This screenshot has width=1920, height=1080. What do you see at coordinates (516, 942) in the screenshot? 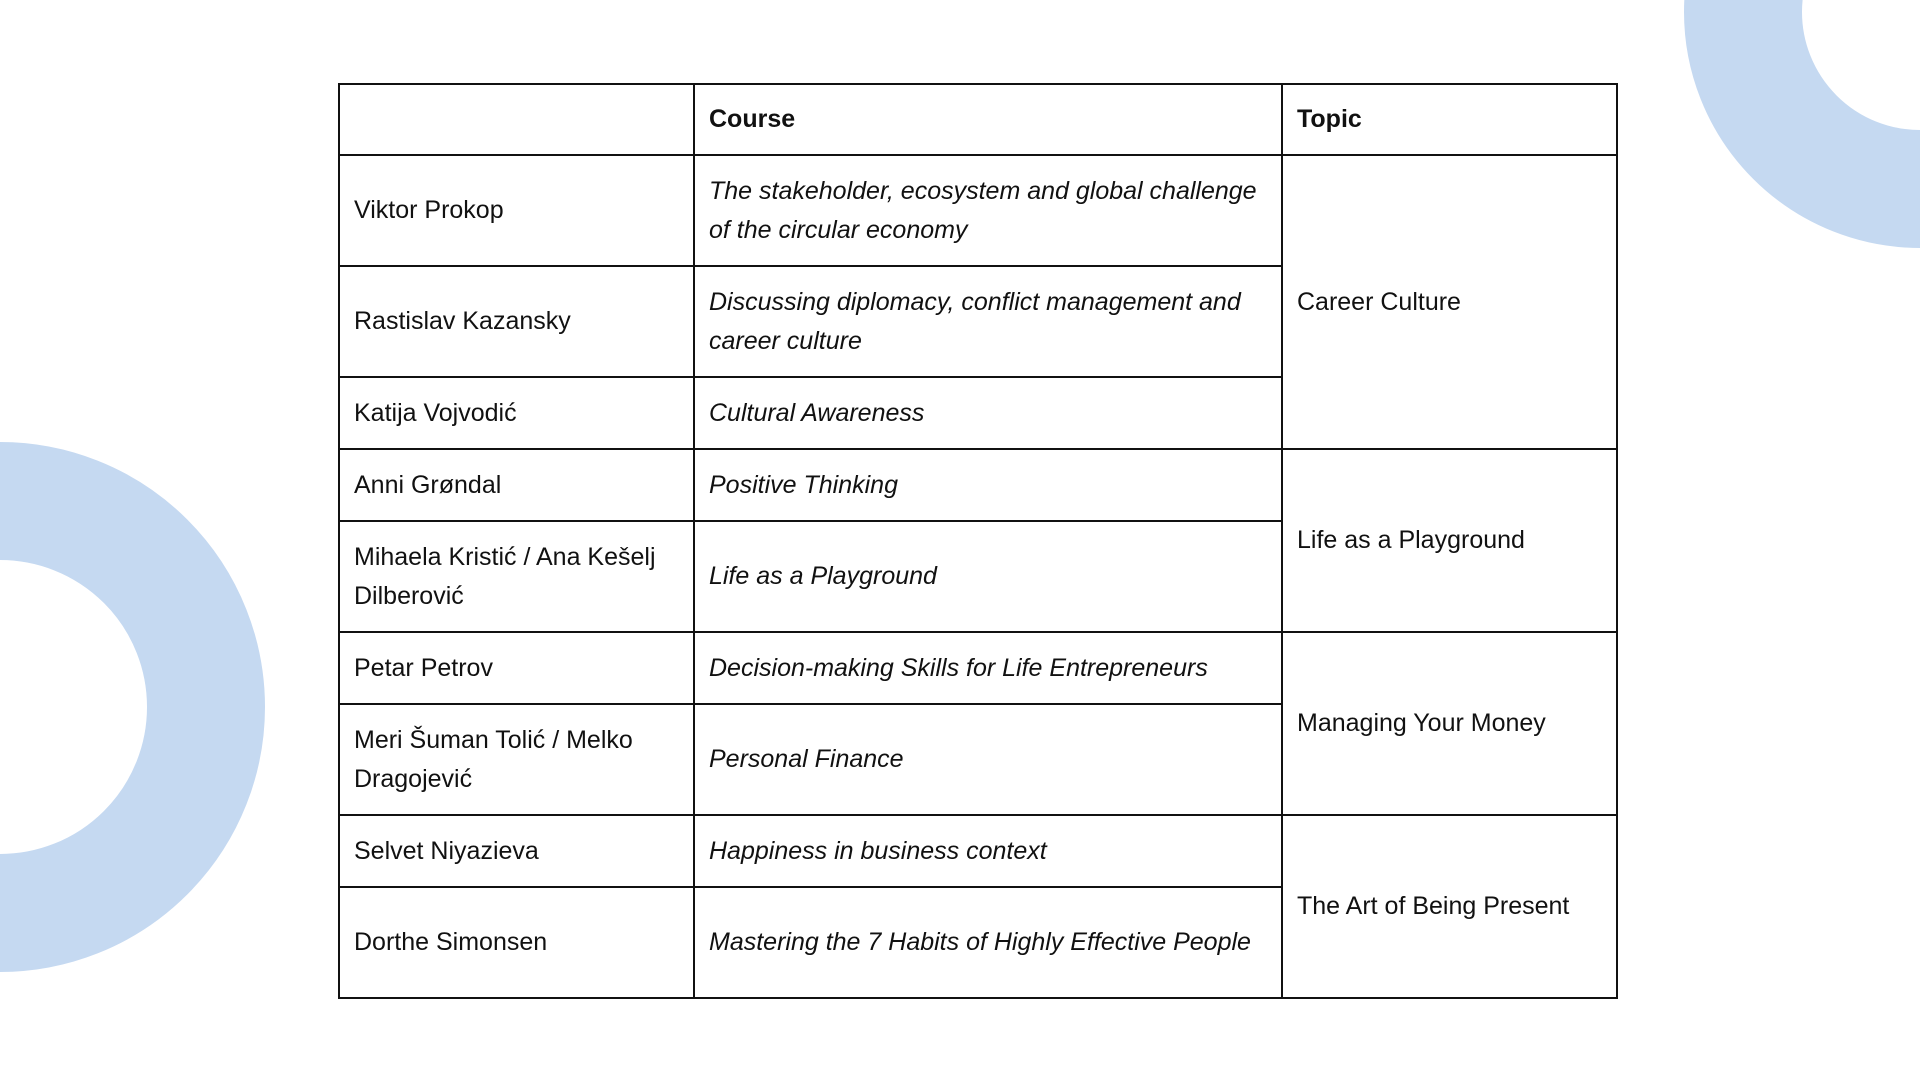
I see `name-cell: Dorthe Simonsen` at bounding box center [516, 942].